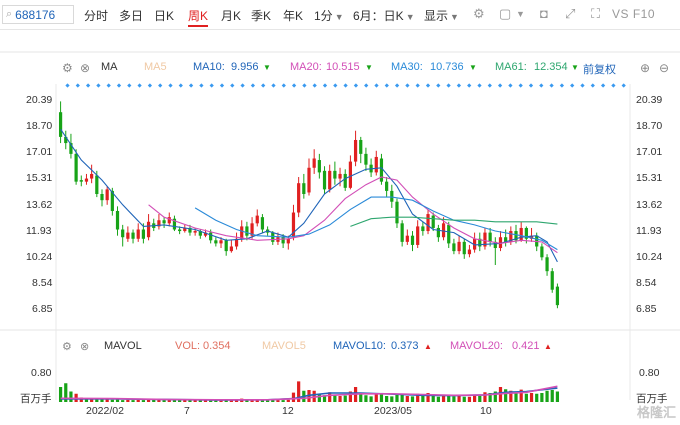 This screenshot has height=425, width=680. What do you see at coordinates (441, 15) in the screenshot?
I see `display-select: 显示 ▼` at bounding box center [441, 15].